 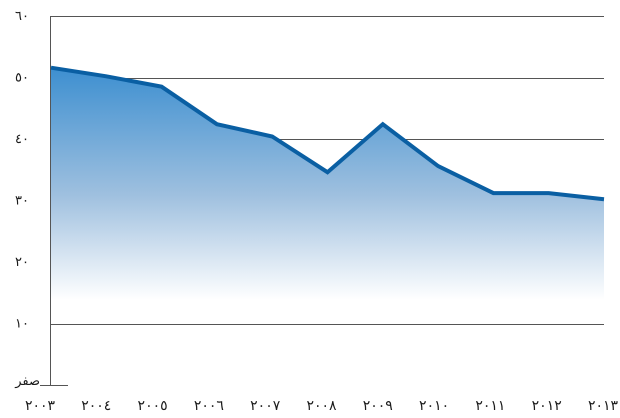 What do you see at coordinates (22, 78) in the screenshot?
I see `y-tick-label-50: ٥٠` at bounding box center [22, 78].